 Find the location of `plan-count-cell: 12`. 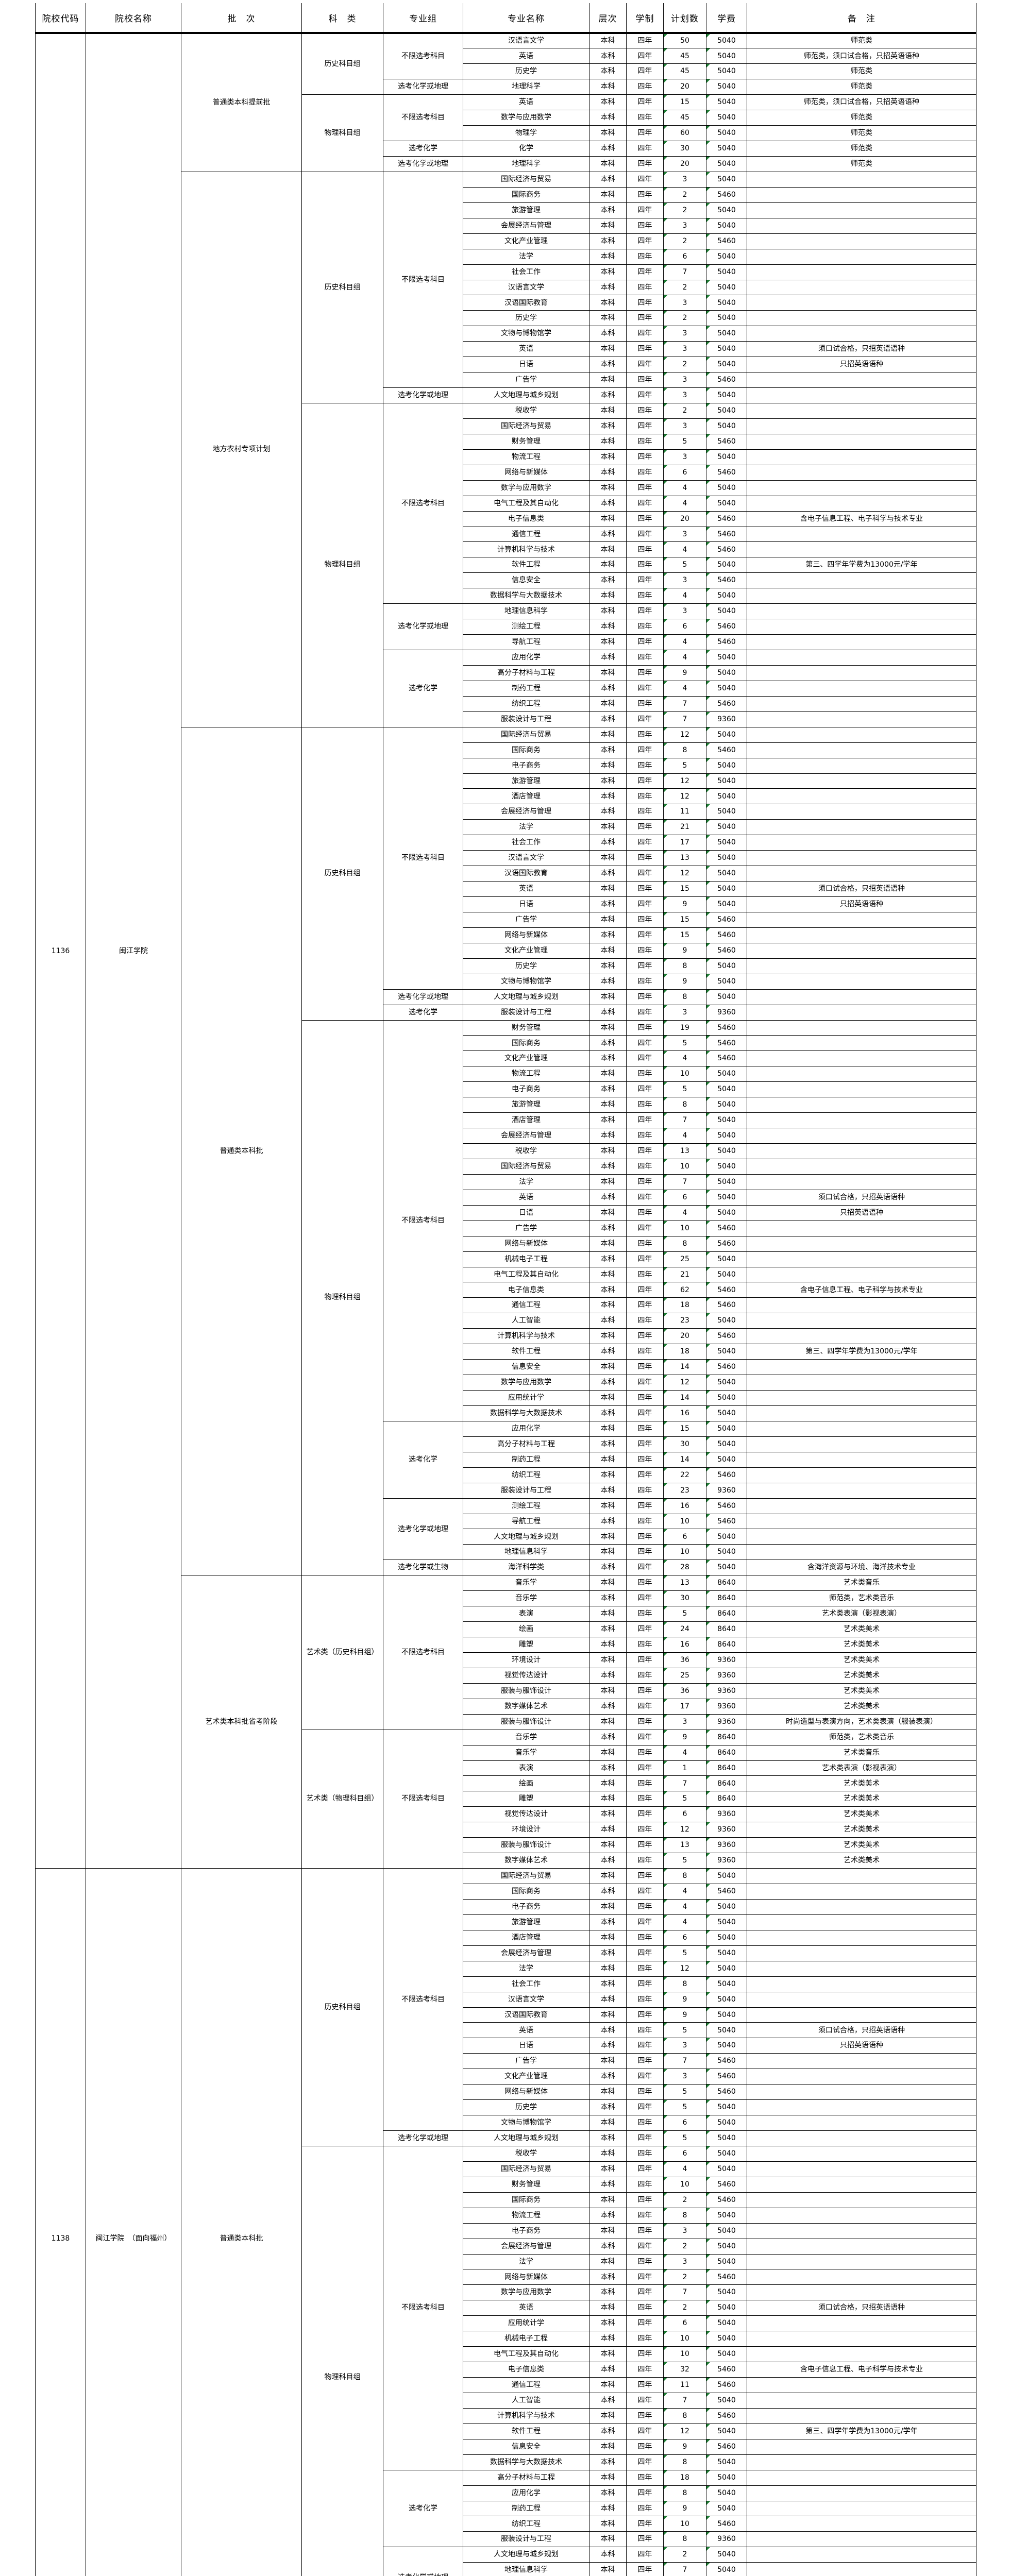

plan-count-cell: 12 is located at coordinates (684, 734).